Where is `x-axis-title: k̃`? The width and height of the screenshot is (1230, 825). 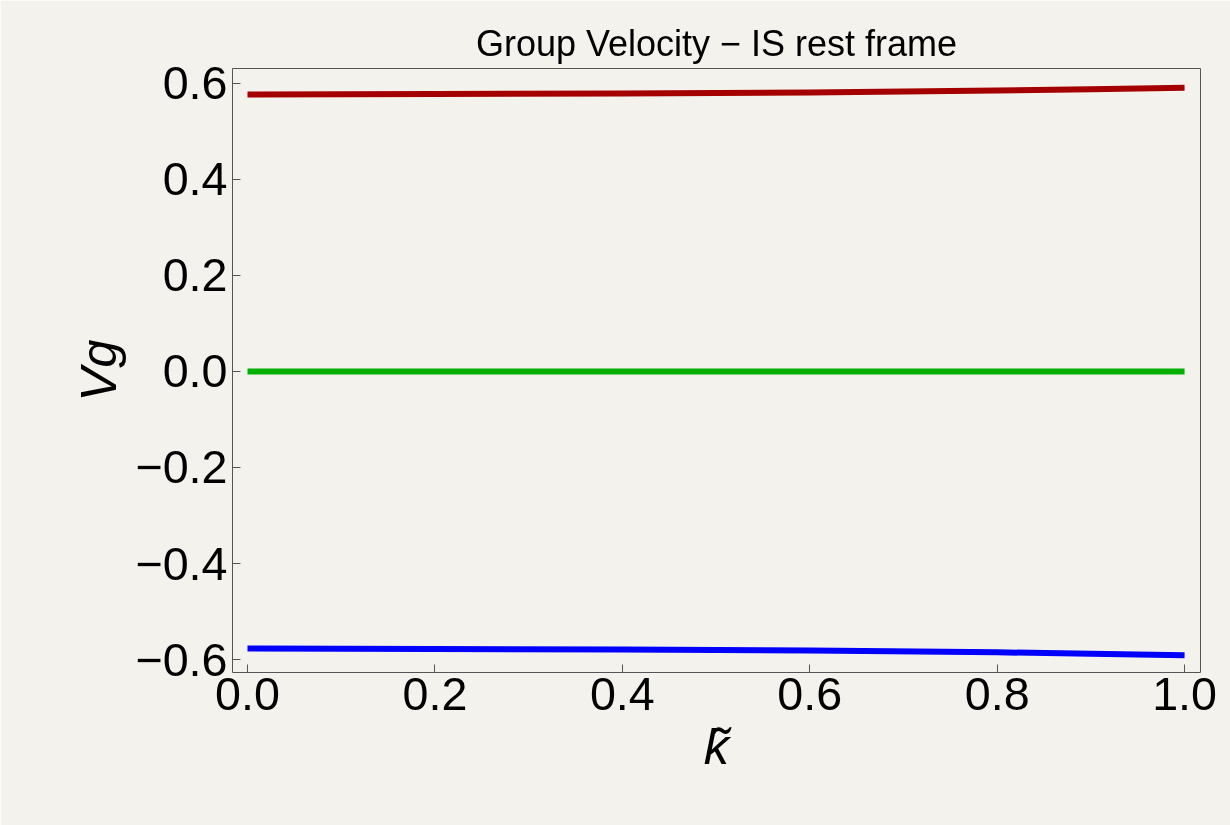
x-axis-title: k̃ is located at coordinates (717, 746).